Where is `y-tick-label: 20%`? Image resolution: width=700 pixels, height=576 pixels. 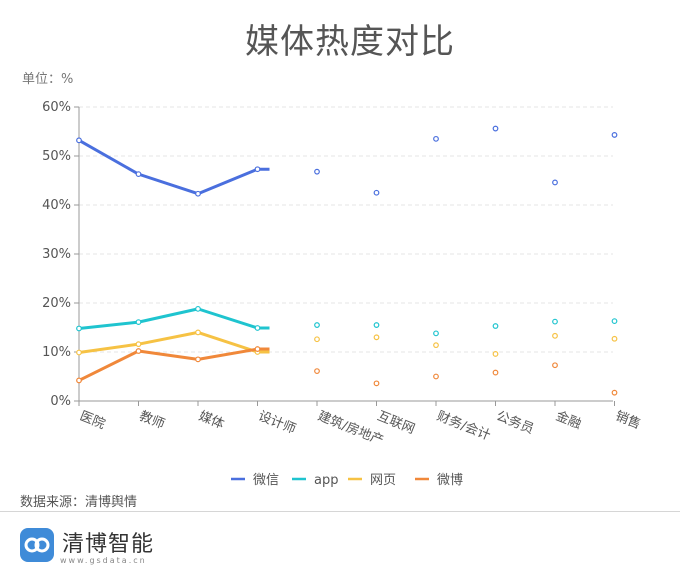 y-tick-label: 20% is located at coordinates (56, 303).